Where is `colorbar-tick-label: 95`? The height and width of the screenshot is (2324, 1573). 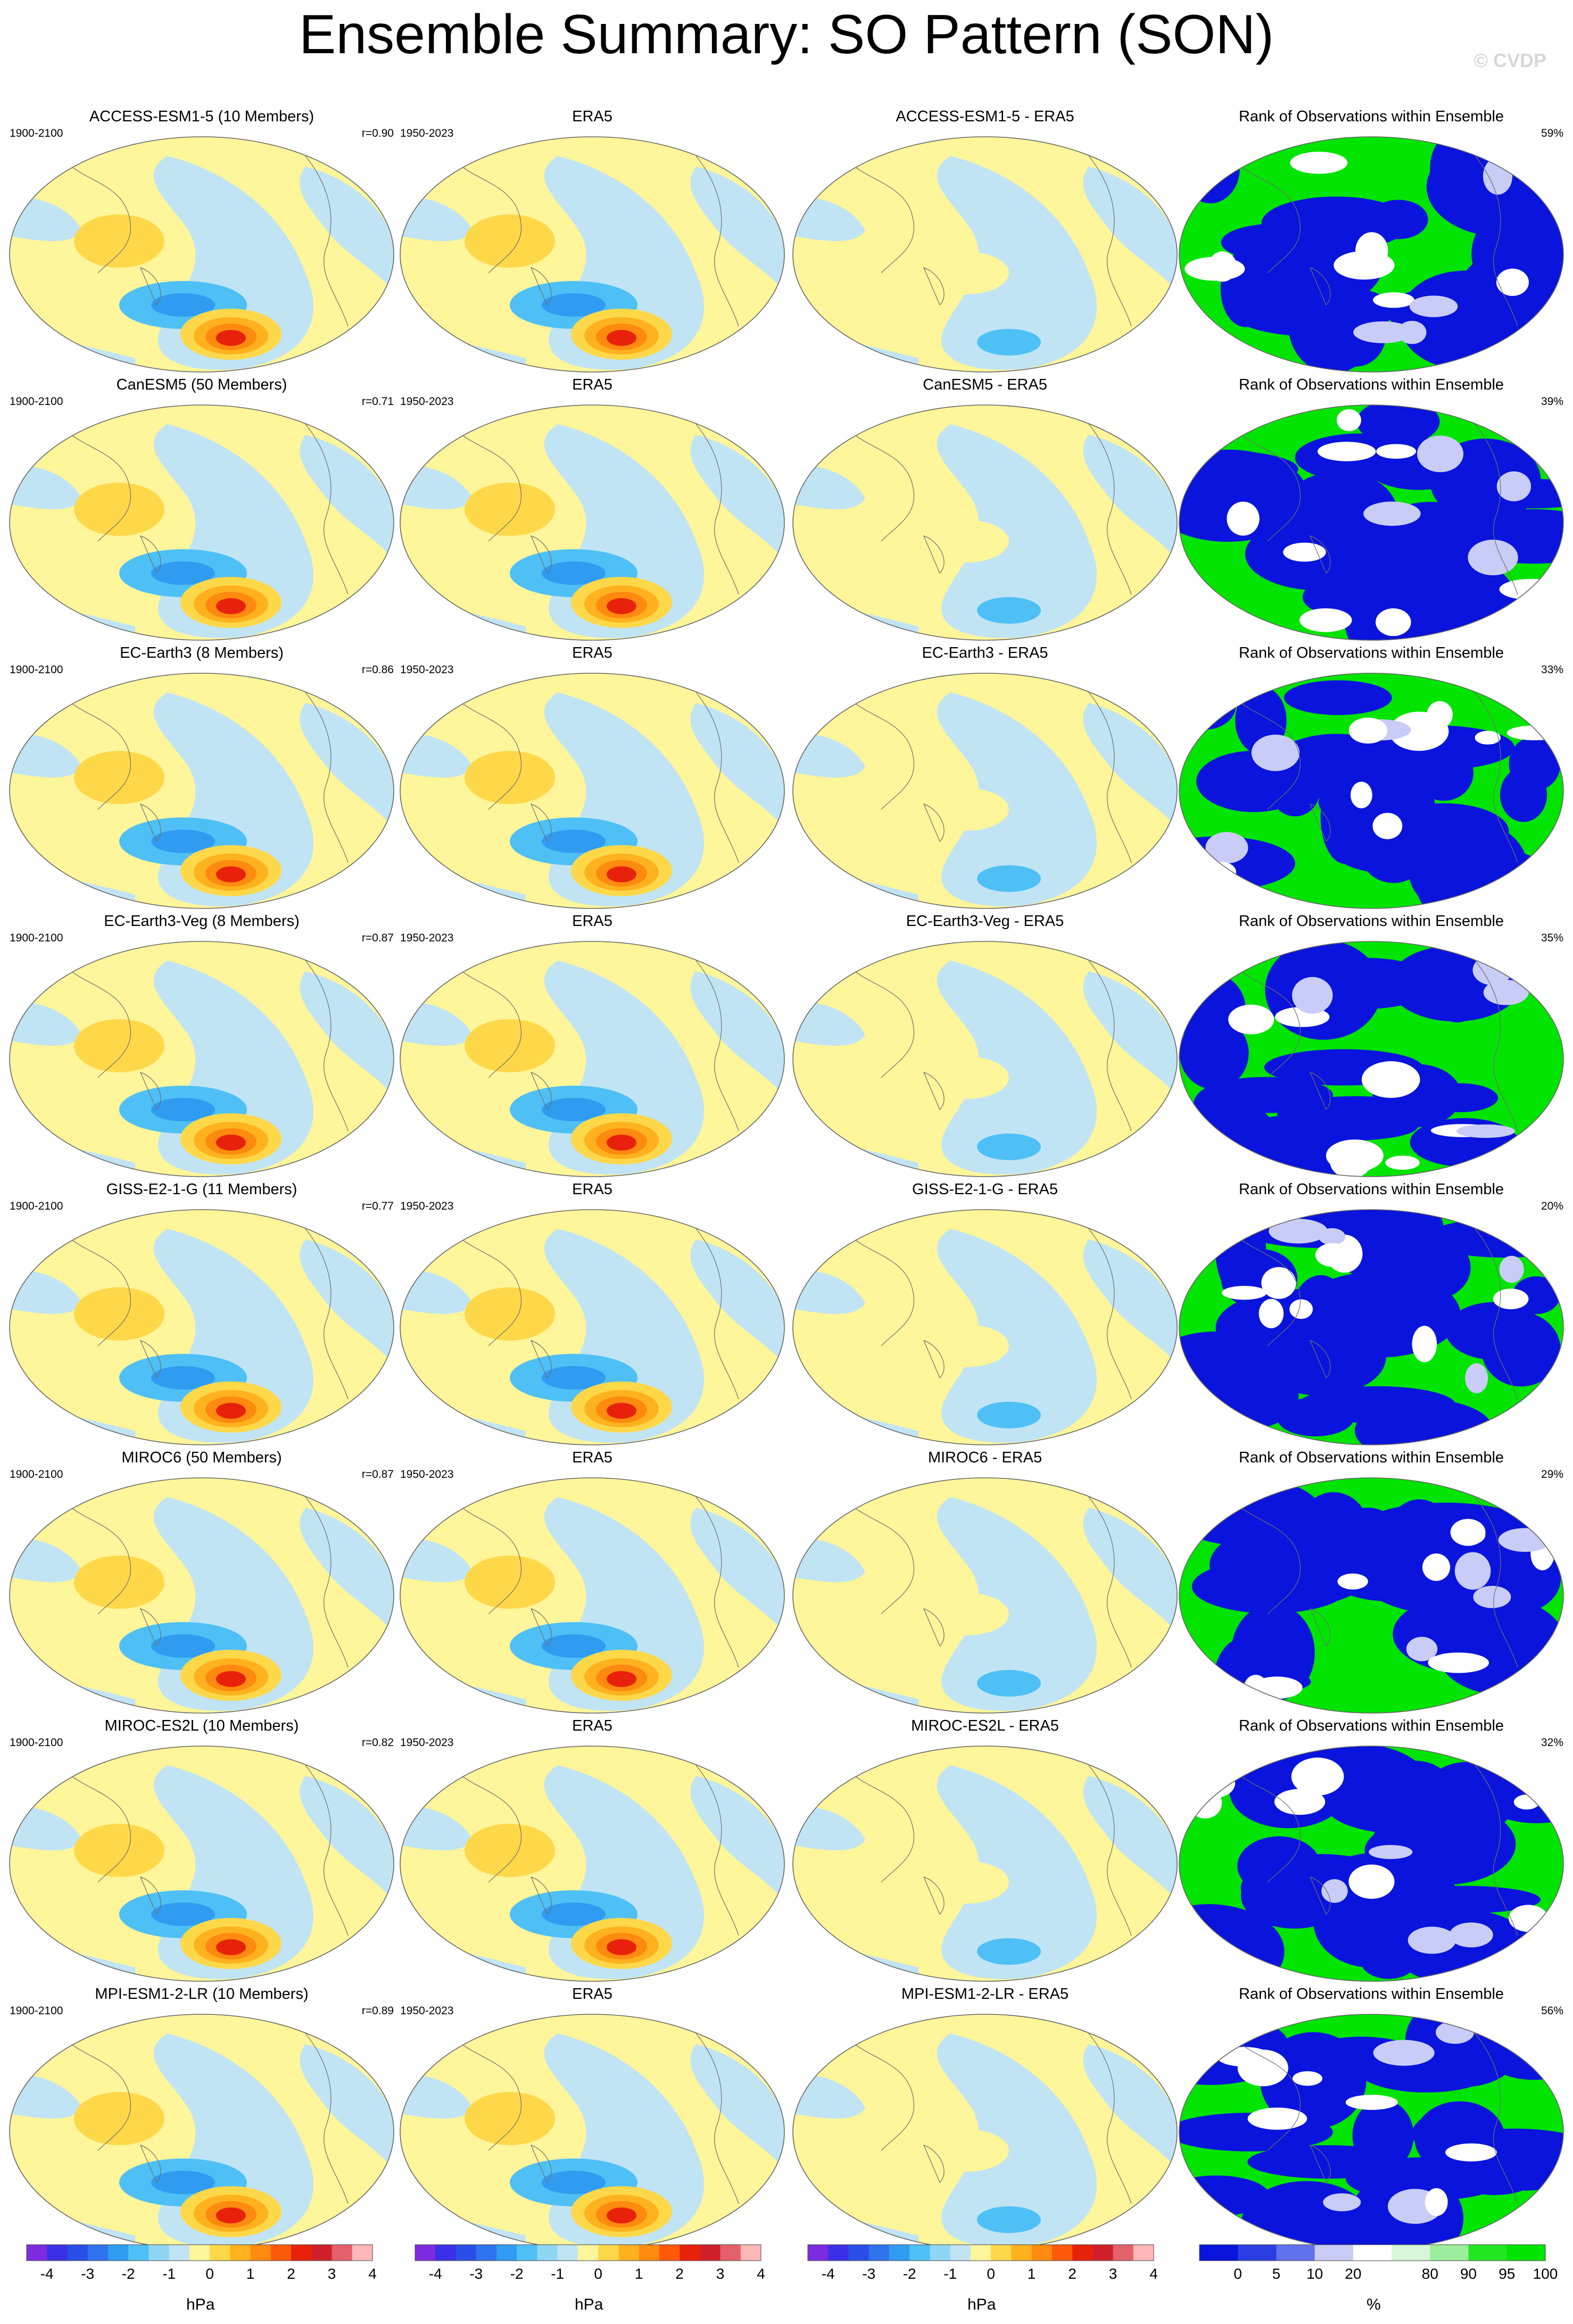 colorbar-tick-label: 95 is located at coordinates (1507, 2273).